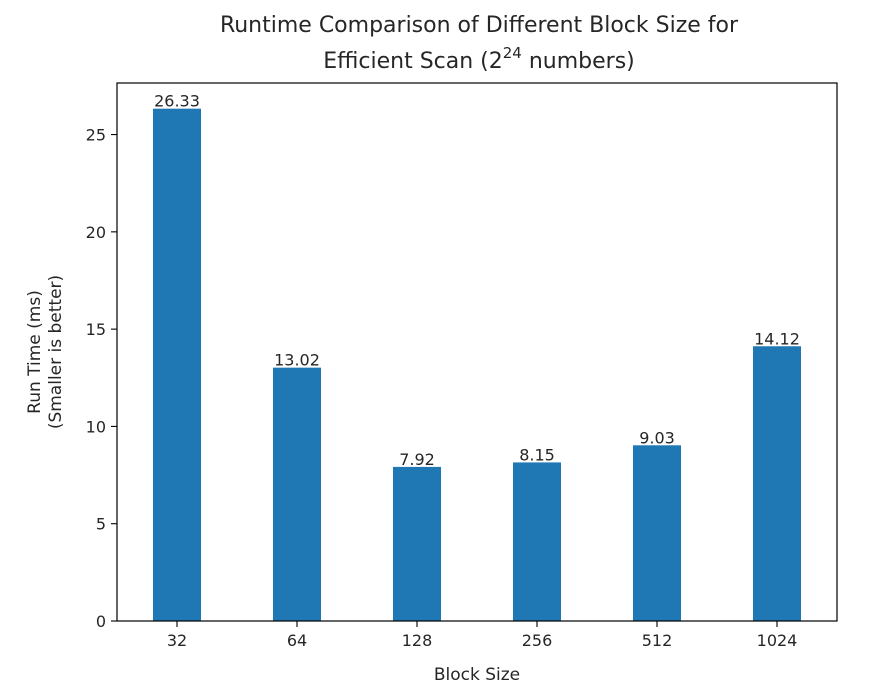 This screenshot has height=689, width=886. Describe the element at coordinates (413, 61) in the screenshot. I see `chart-title-prefix: Efficient Scan (2` at that location.